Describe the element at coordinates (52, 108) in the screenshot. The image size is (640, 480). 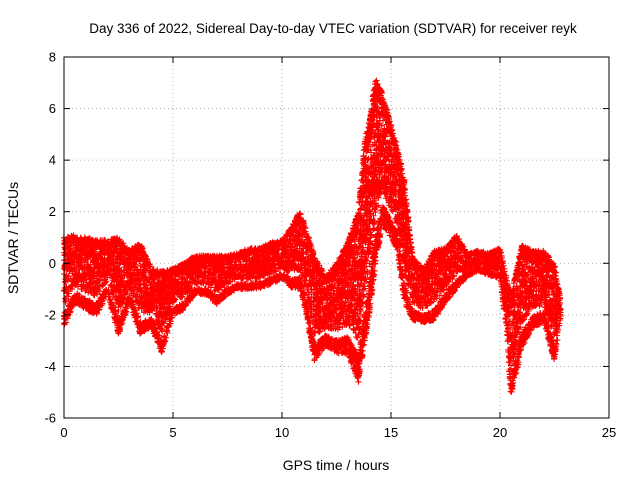
I see `y-tick-label: 6` at that location.